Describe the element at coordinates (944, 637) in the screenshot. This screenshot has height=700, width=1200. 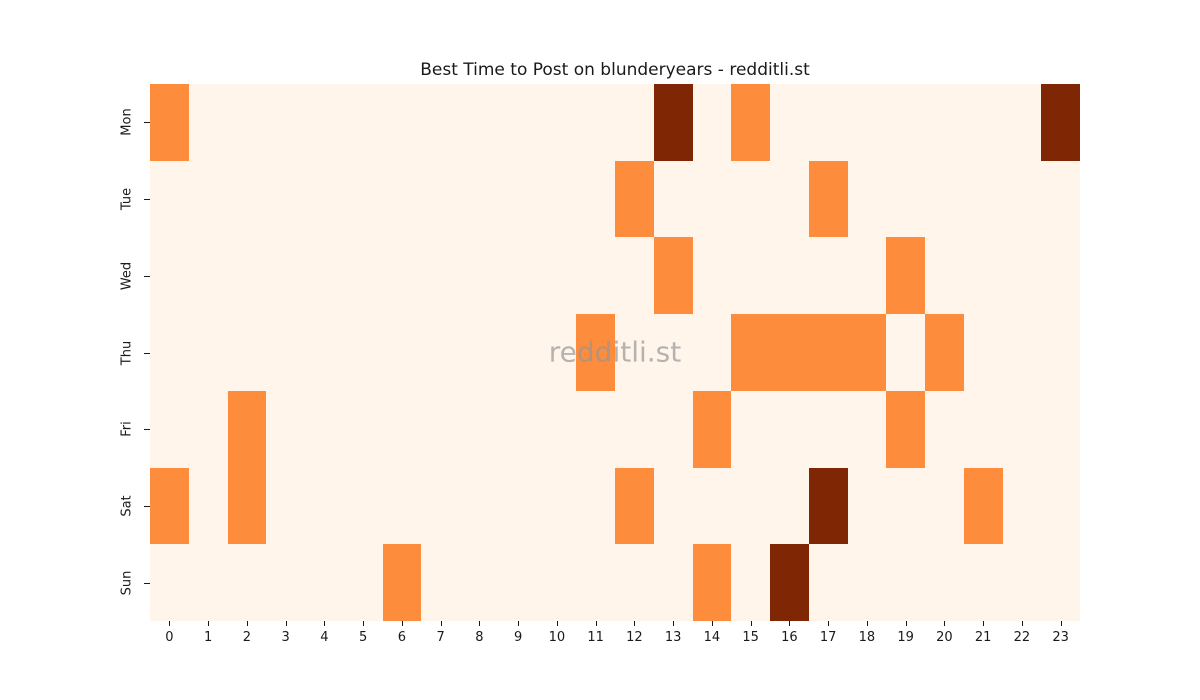
I see `x-tick-label-20: 20` at that location.